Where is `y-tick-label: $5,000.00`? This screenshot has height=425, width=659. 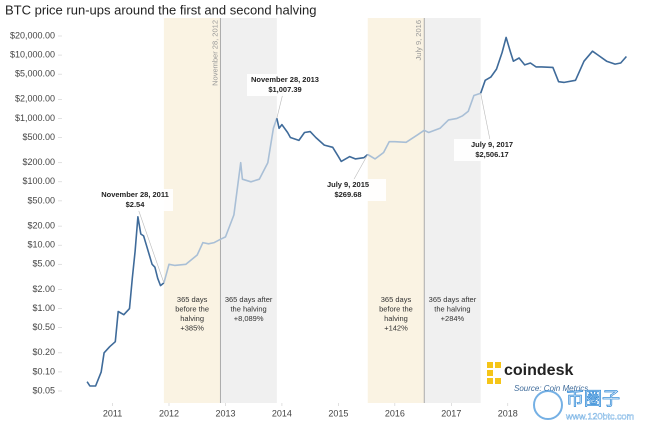 y-tick-label: $5,000.00 is located at coordinates (35, 74).